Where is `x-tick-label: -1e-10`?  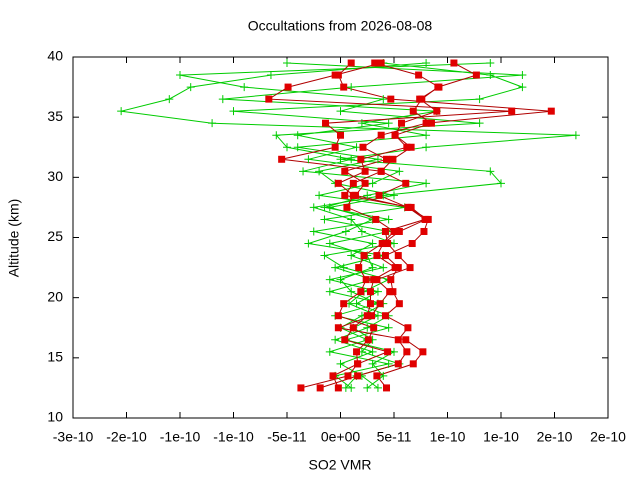 x-tick-label: -1e-10 is located at coordinates (233, 437).